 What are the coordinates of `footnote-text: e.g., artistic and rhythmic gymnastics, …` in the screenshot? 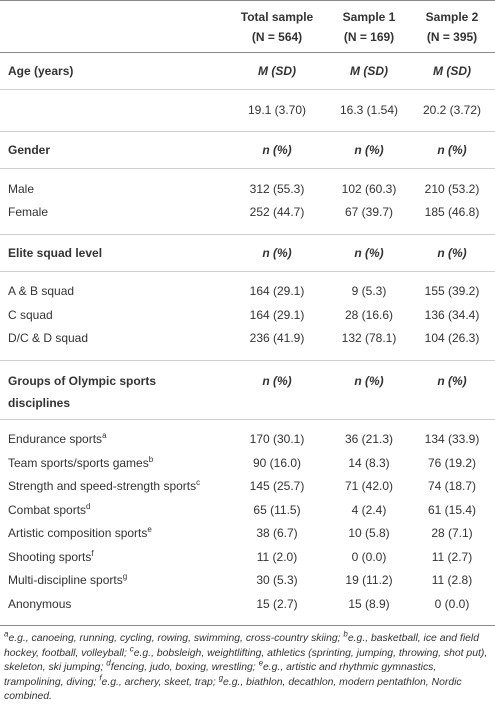 It's located at (220, 675).